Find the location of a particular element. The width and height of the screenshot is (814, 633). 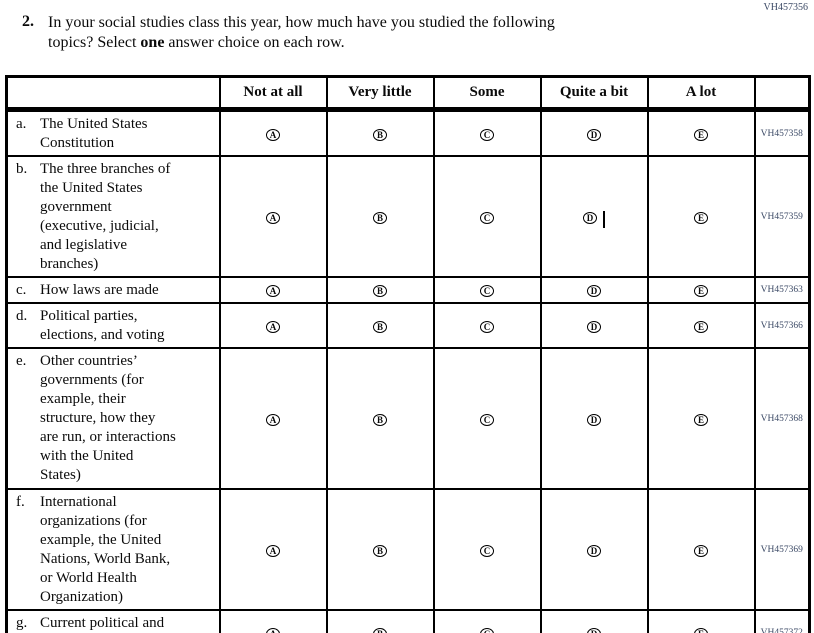

row-letter: e. is located at coordinates (21, 361).